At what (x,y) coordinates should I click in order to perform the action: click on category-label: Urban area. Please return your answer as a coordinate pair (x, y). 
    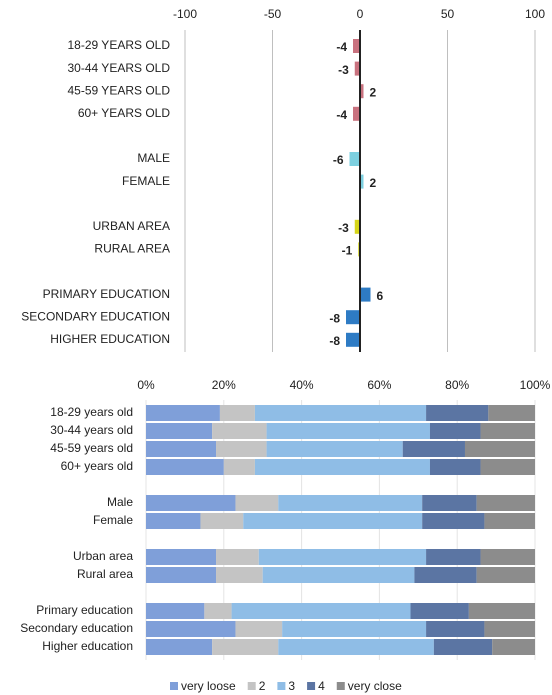
    Looking at the image, I should click on (103, 556).